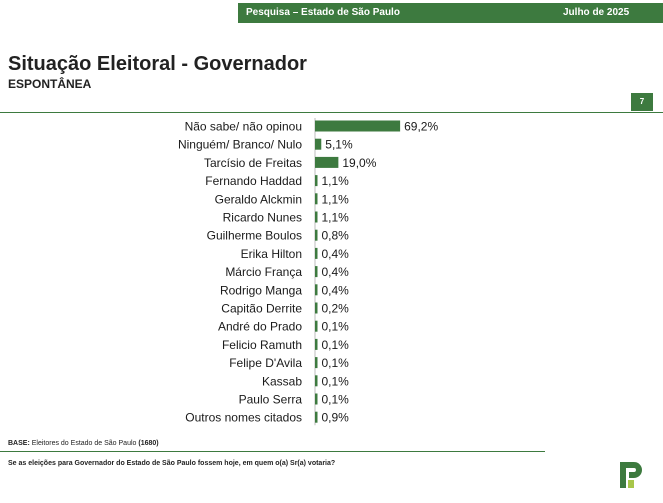  Describe the element at coordinates (262, 218) in the screenshot. I see `category-label: Ricardo Nunes` at that location.